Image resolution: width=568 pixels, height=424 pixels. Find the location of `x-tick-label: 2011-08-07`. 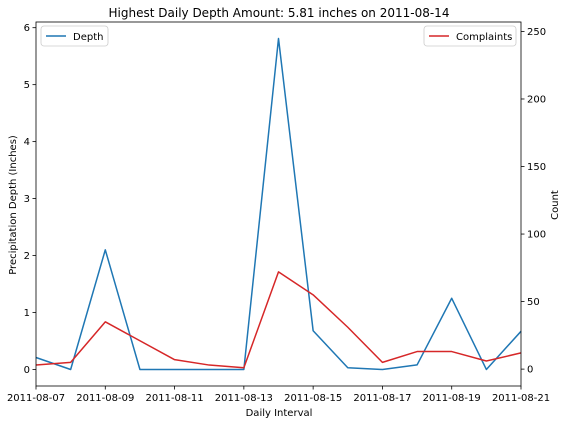

x-tick-label: 2011-08-07 is located at coordinates (36, 398).